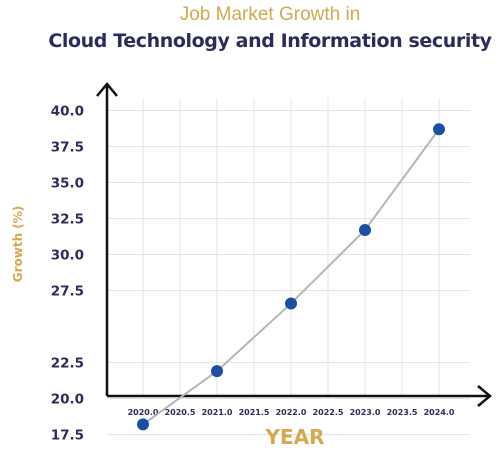 The image size is (500, 450). What do you see at coordinates (439, 412) in the screenshot?
I see `x-tick-label: 2024.0` at bounding box center [439, 412].